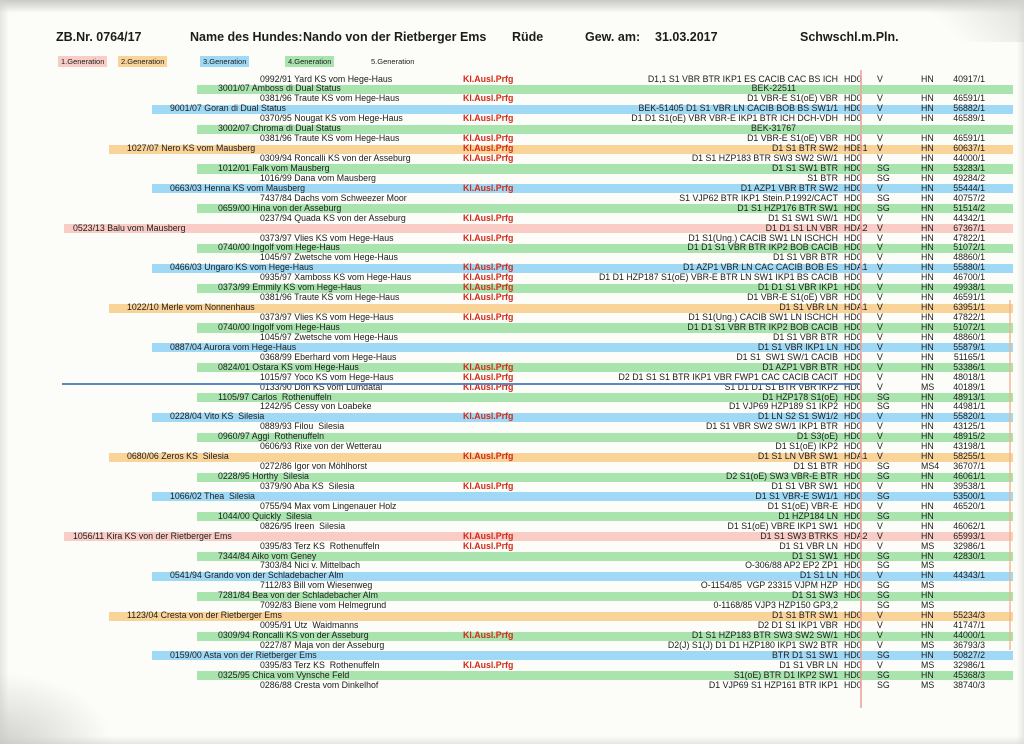  Describe the element at coordinates (792, 138) in the screenshot. I see `titles-and-scores: D1 VBR-E S1(oE) VBR` at that location.